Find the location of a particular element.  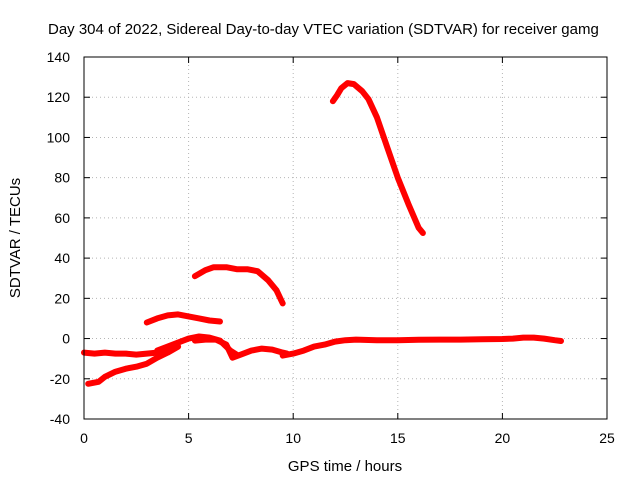

x-tick-label: 20 is located at coordinates (503, 438).